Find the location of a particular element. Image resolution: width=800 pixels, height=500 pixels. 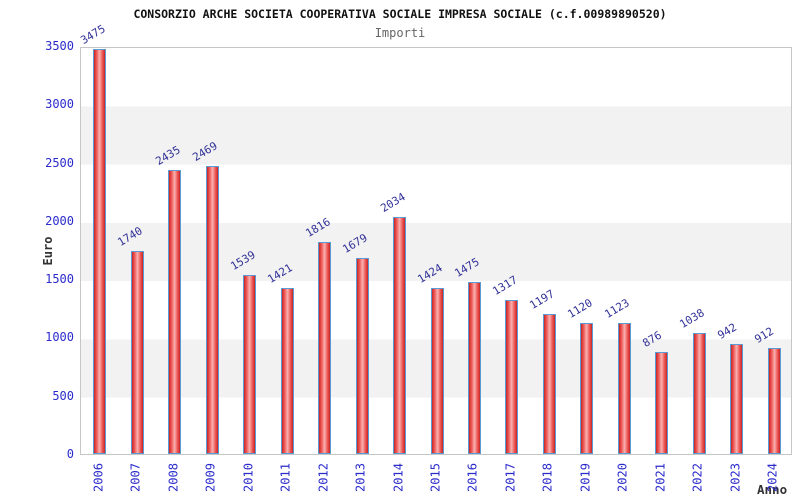

x-axis-label: Anno is located at coordinates (772, 489).